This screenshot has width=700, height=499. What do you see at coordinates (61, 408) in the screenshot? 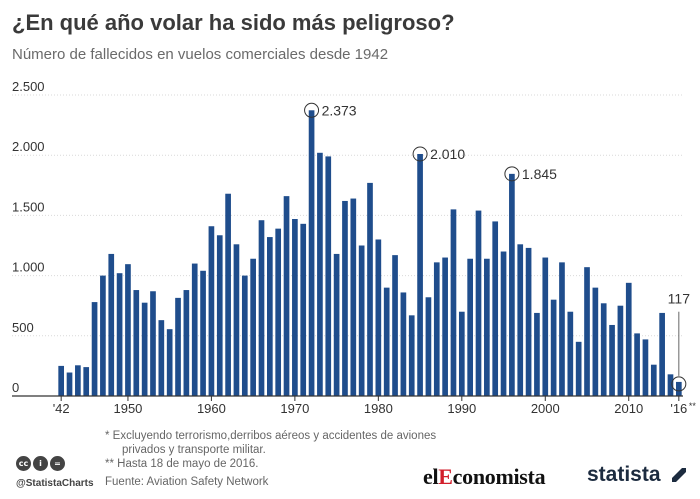
I see `x-tick-label: '42` at bounding box center [61, 408].